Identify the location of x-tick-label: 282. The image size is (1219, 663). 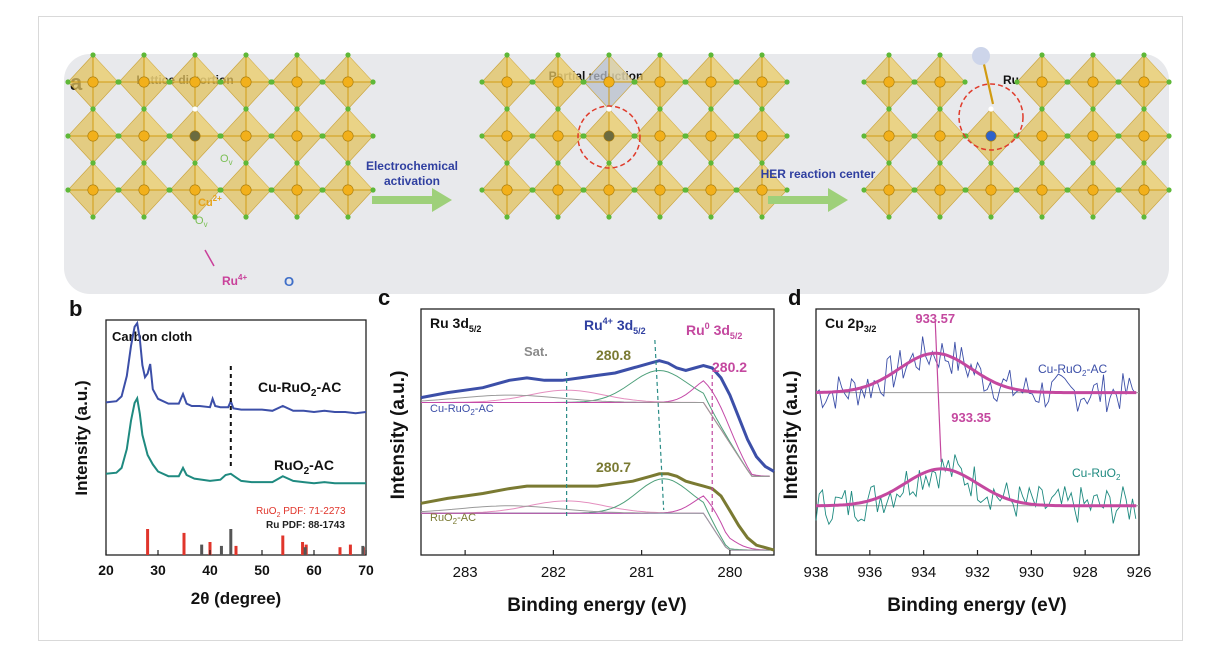
(553, 572).